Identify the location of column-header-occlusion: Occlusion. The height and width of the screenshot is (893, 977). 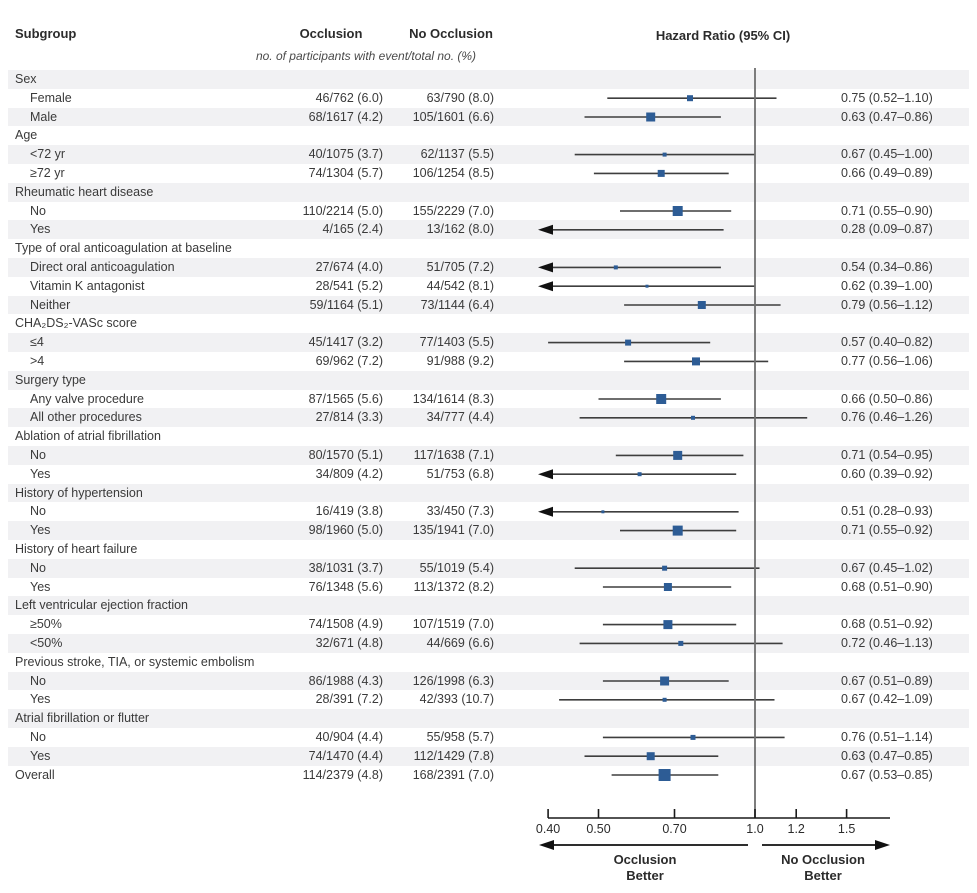
(331, 33).